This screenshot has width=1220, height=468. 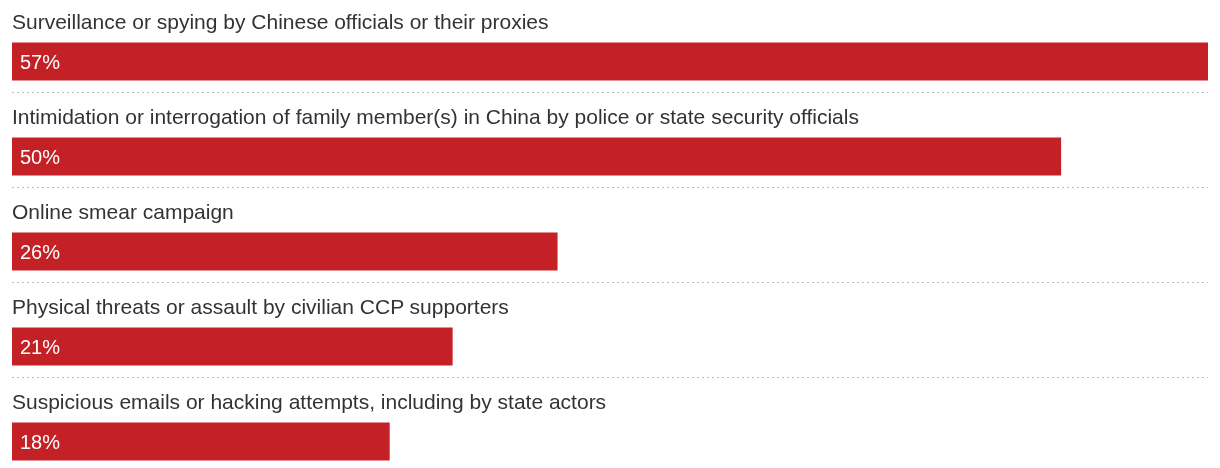 I want to click on y-tick-label: Online smear campaign, so click(x=123, y=211).